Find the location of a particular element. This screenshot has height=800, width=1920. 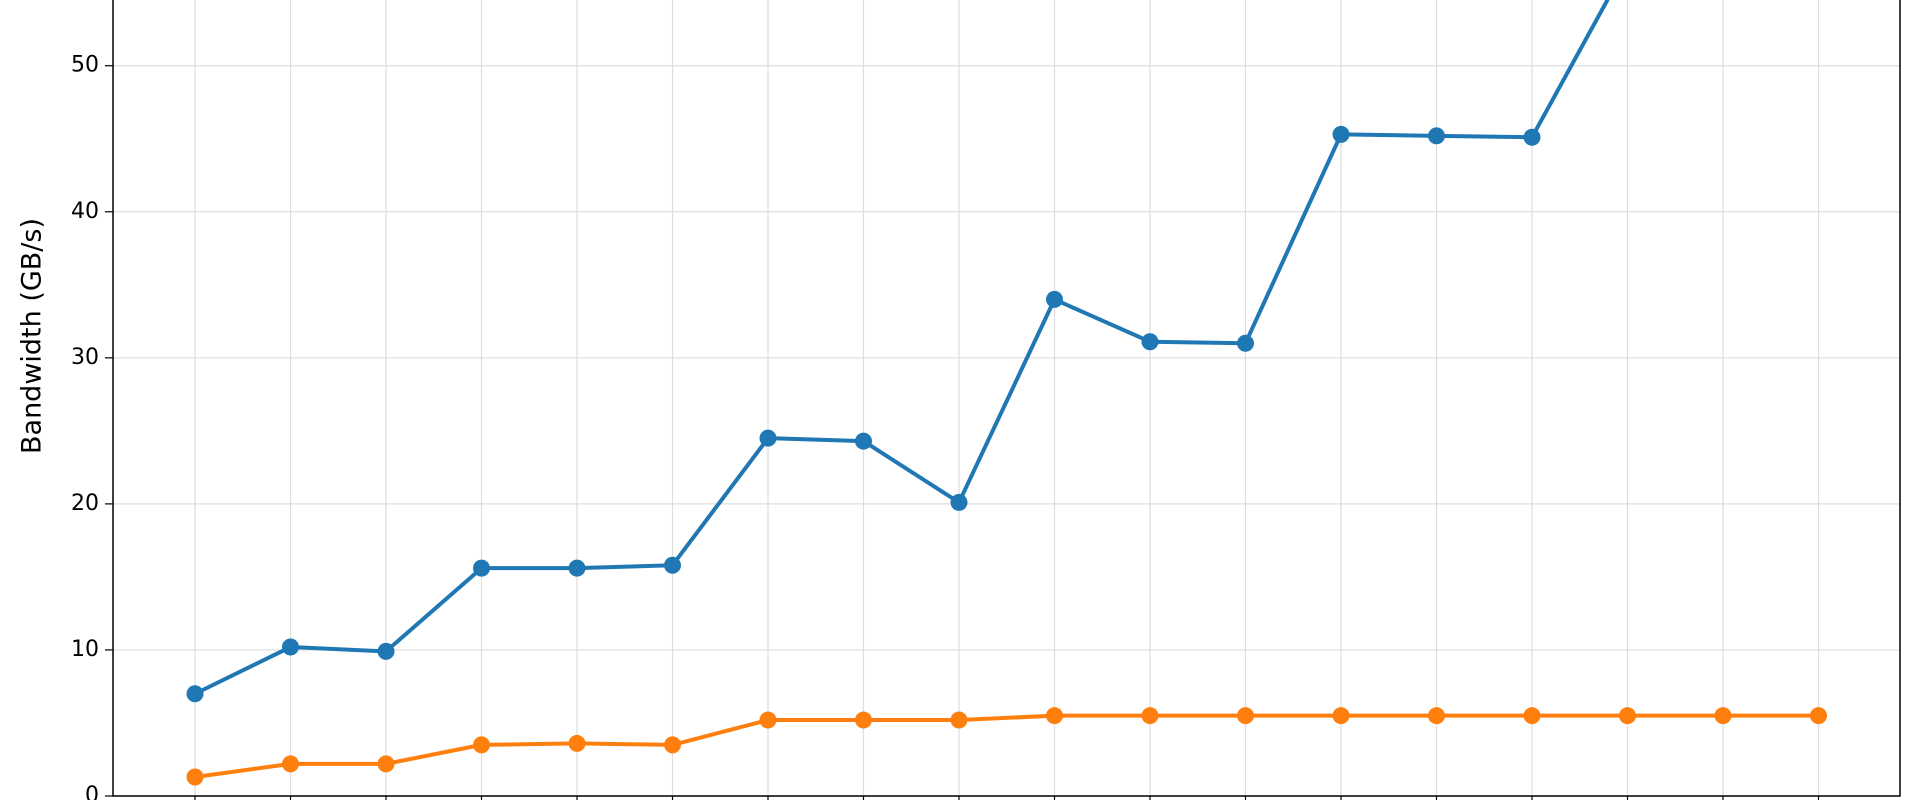

y-tick-label: 0 is located at coordinates (92, 791).